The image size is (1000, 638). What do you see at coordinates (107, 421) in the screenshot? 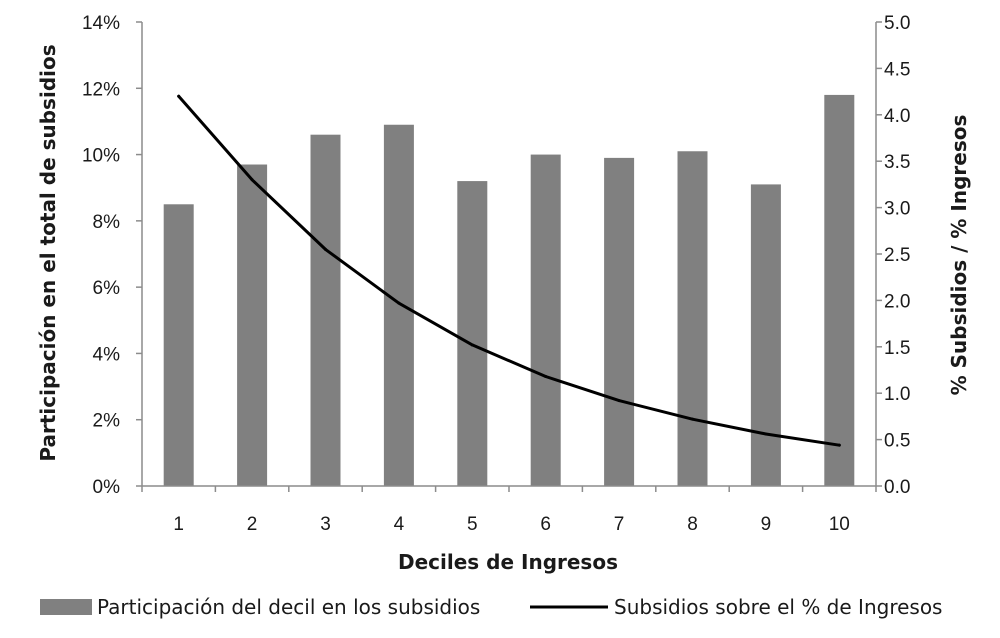
I see `y-tick-label: 2%` at bounding box center [107, 421].